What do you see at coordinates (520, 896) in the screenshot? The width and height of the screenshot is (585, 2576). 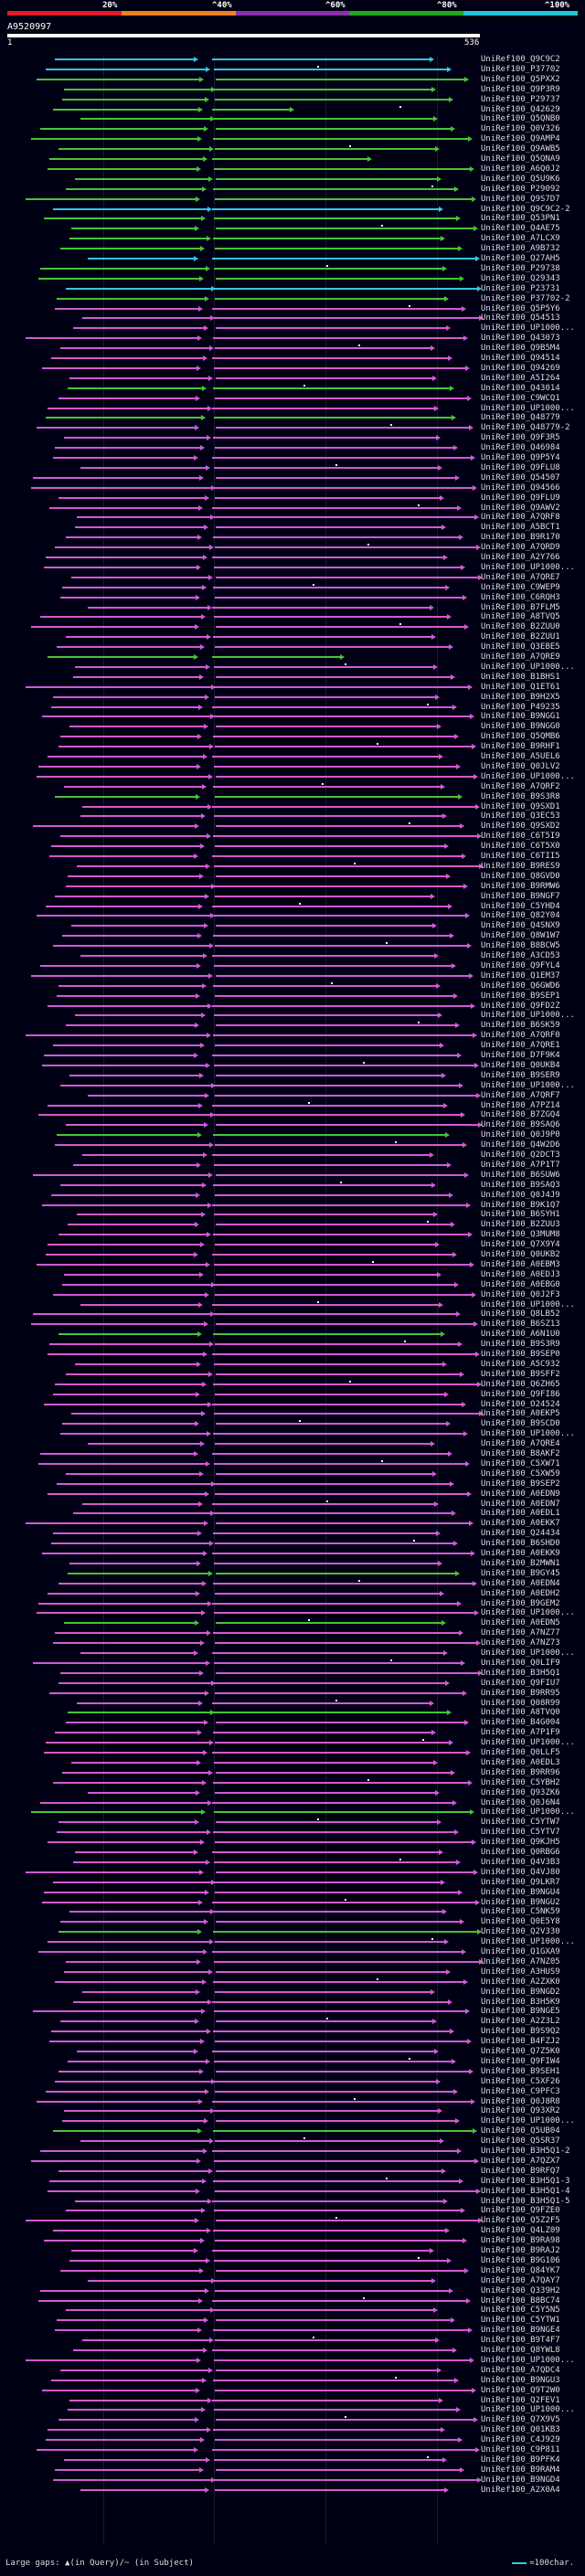 I see `hit-label: UniRef100_B9NGF7` at bounding box center [520, 896].